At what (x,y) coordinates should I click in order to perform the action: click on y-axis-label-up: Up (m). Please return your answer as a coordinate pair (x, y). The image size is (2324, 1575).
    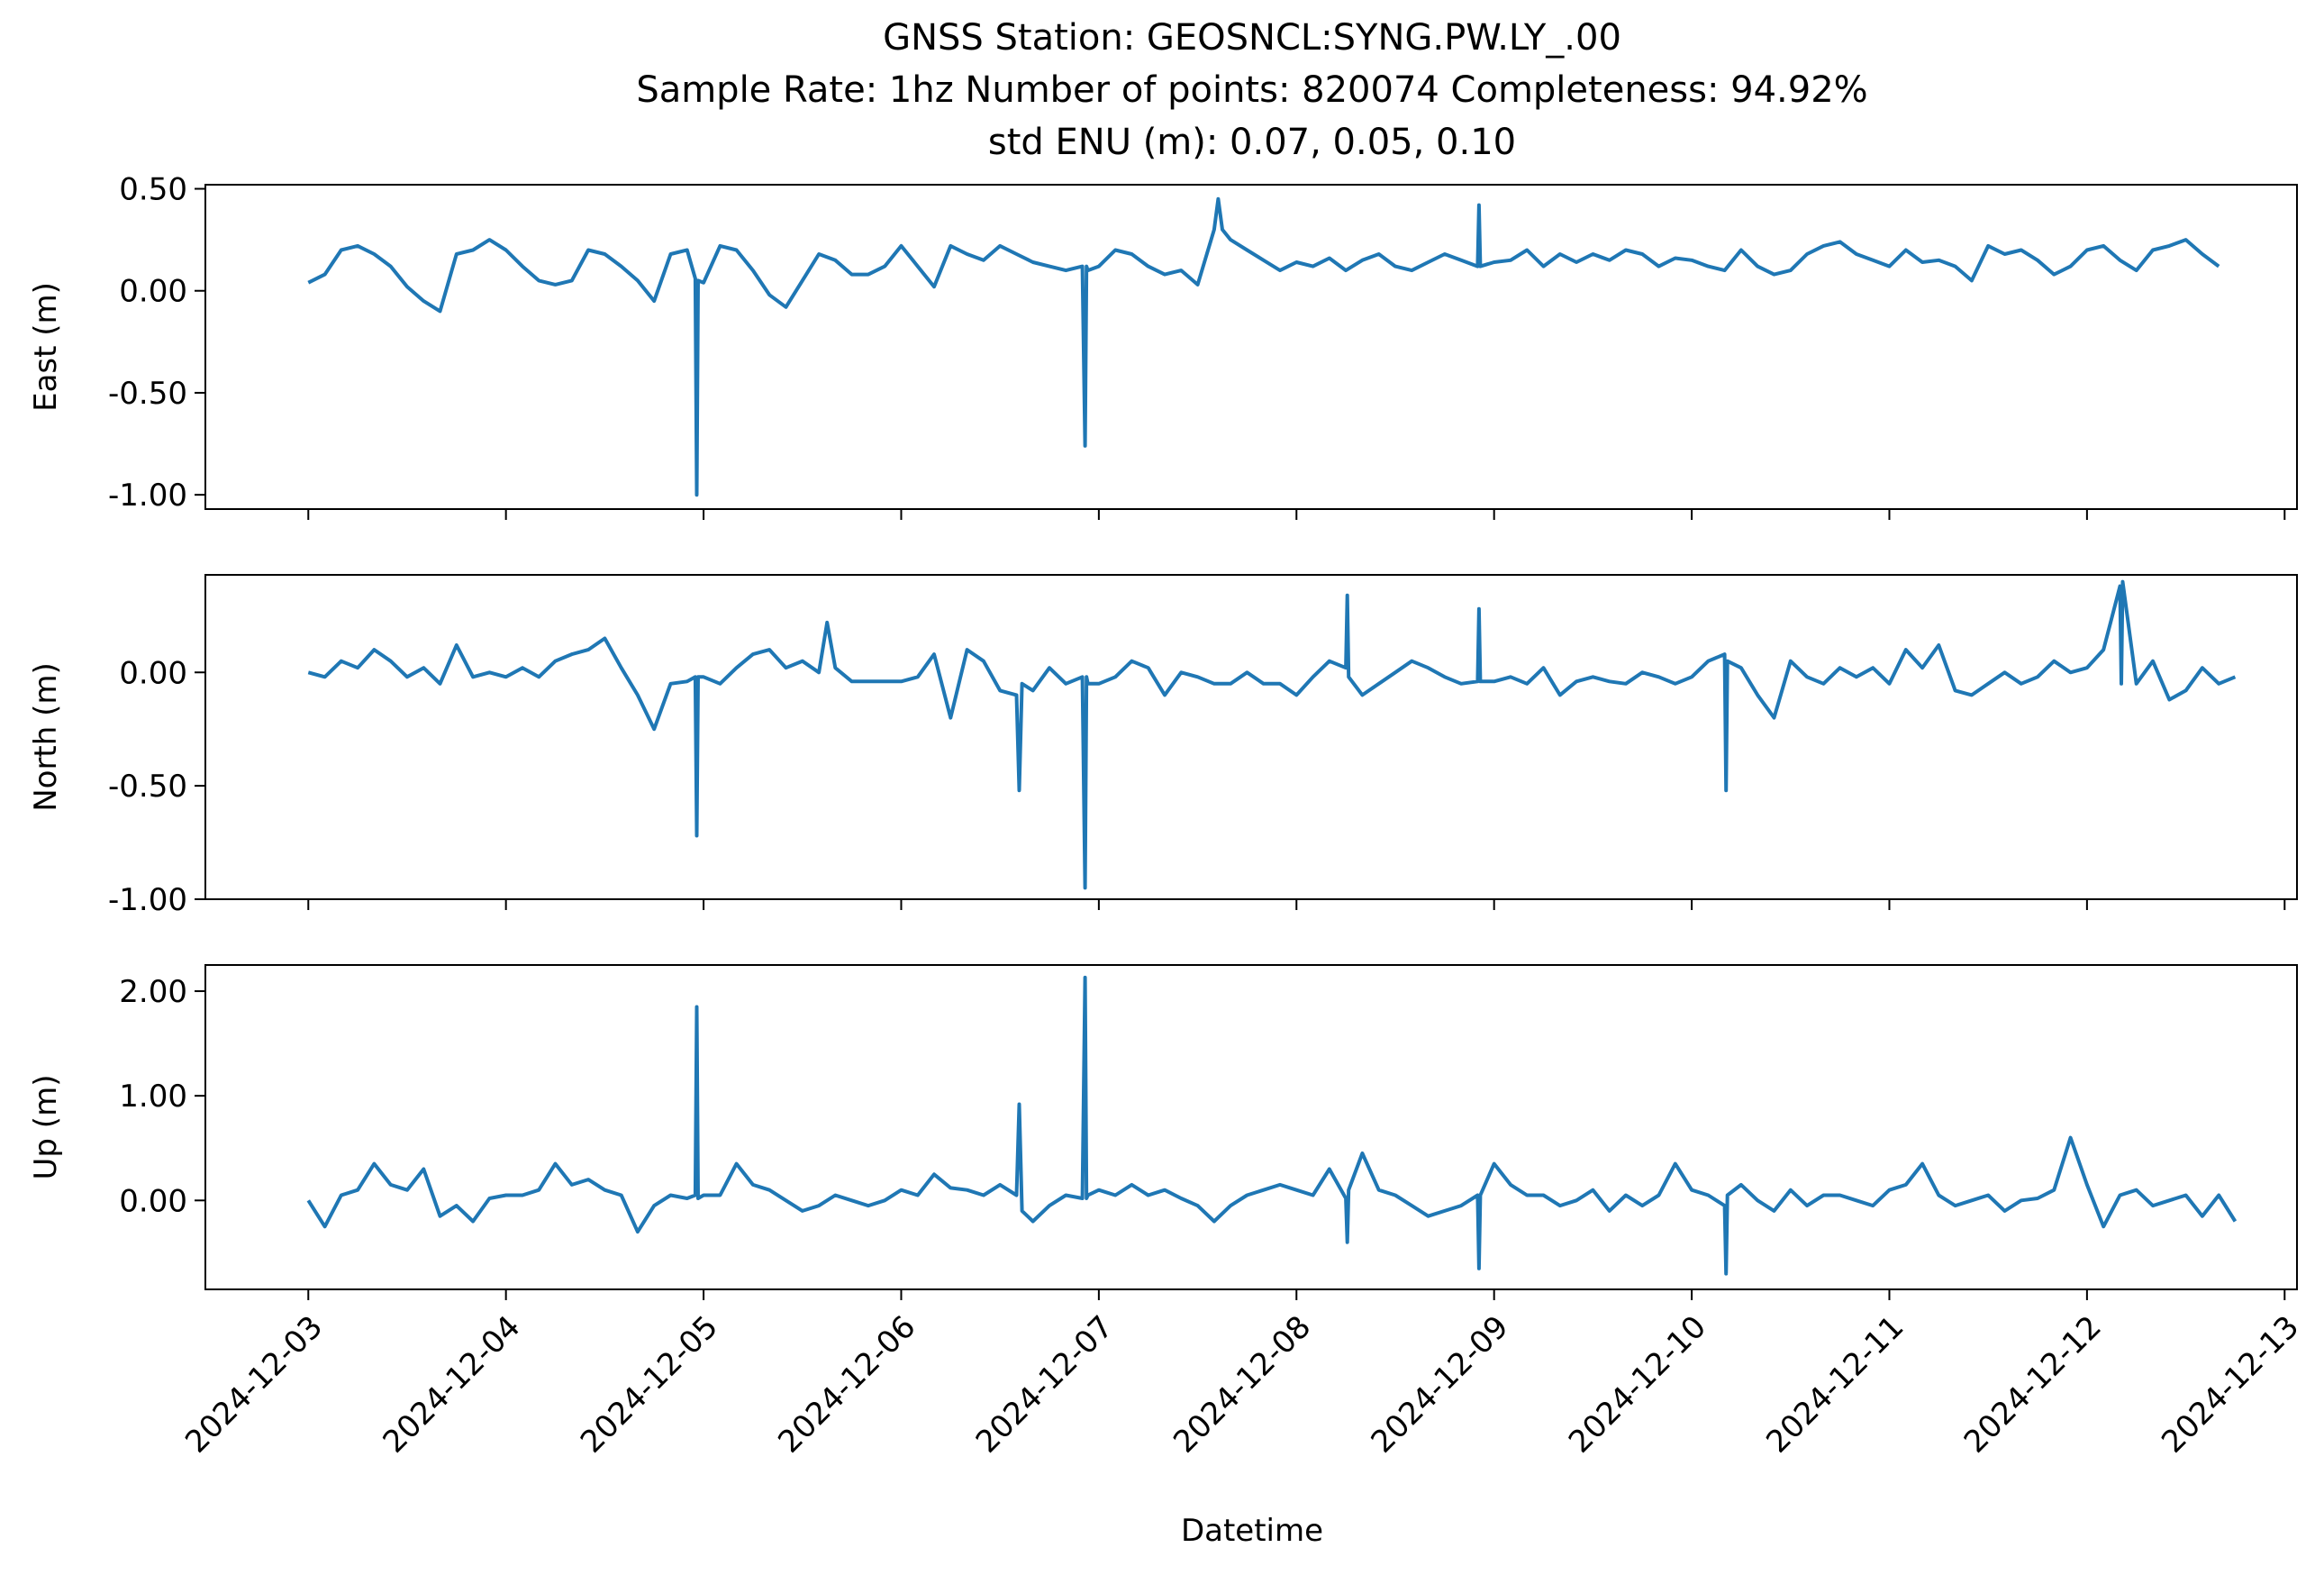
    Looking at the image, I should click on (46, 1127).